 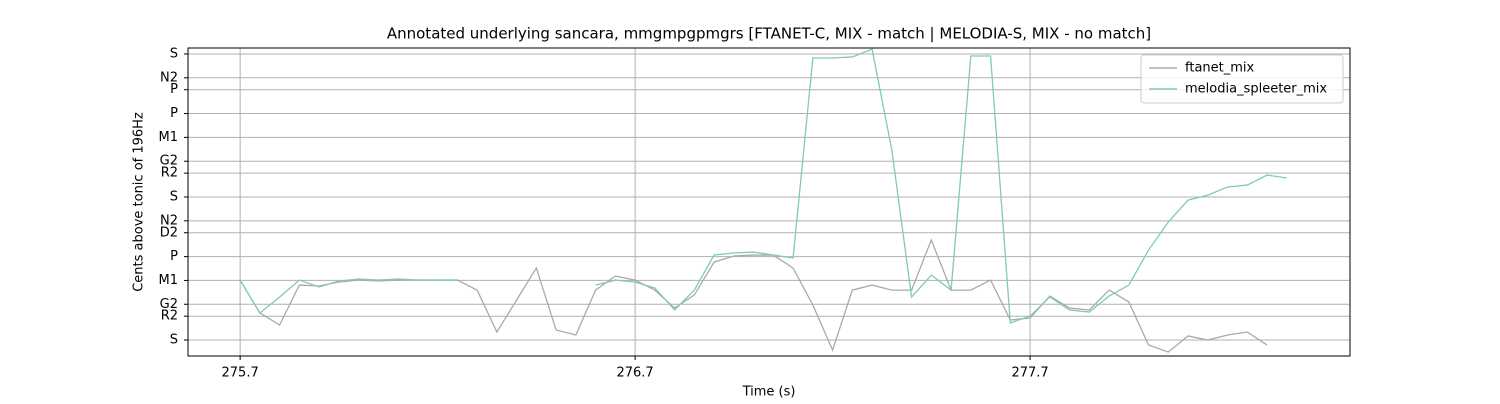 What do you see at coordinates (240, 373) in the screenshot?
I see `x-tick-label: 275.7` at bounding box center [240, 373].